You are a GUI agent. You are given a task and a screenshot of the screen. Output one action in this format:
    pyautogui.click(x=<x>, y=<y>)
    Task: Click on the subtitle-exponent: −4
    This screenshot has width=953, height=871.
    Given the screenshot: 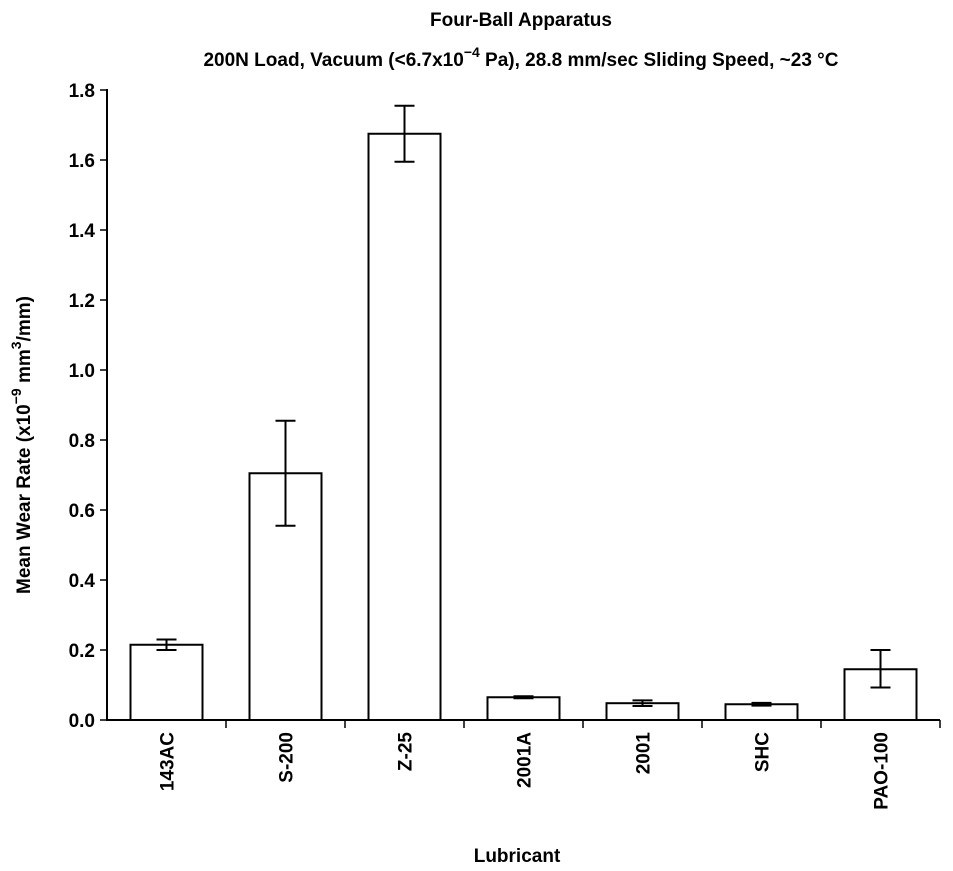 What is the action you would take?
    pyautogui.click(x=472, y=52)
    